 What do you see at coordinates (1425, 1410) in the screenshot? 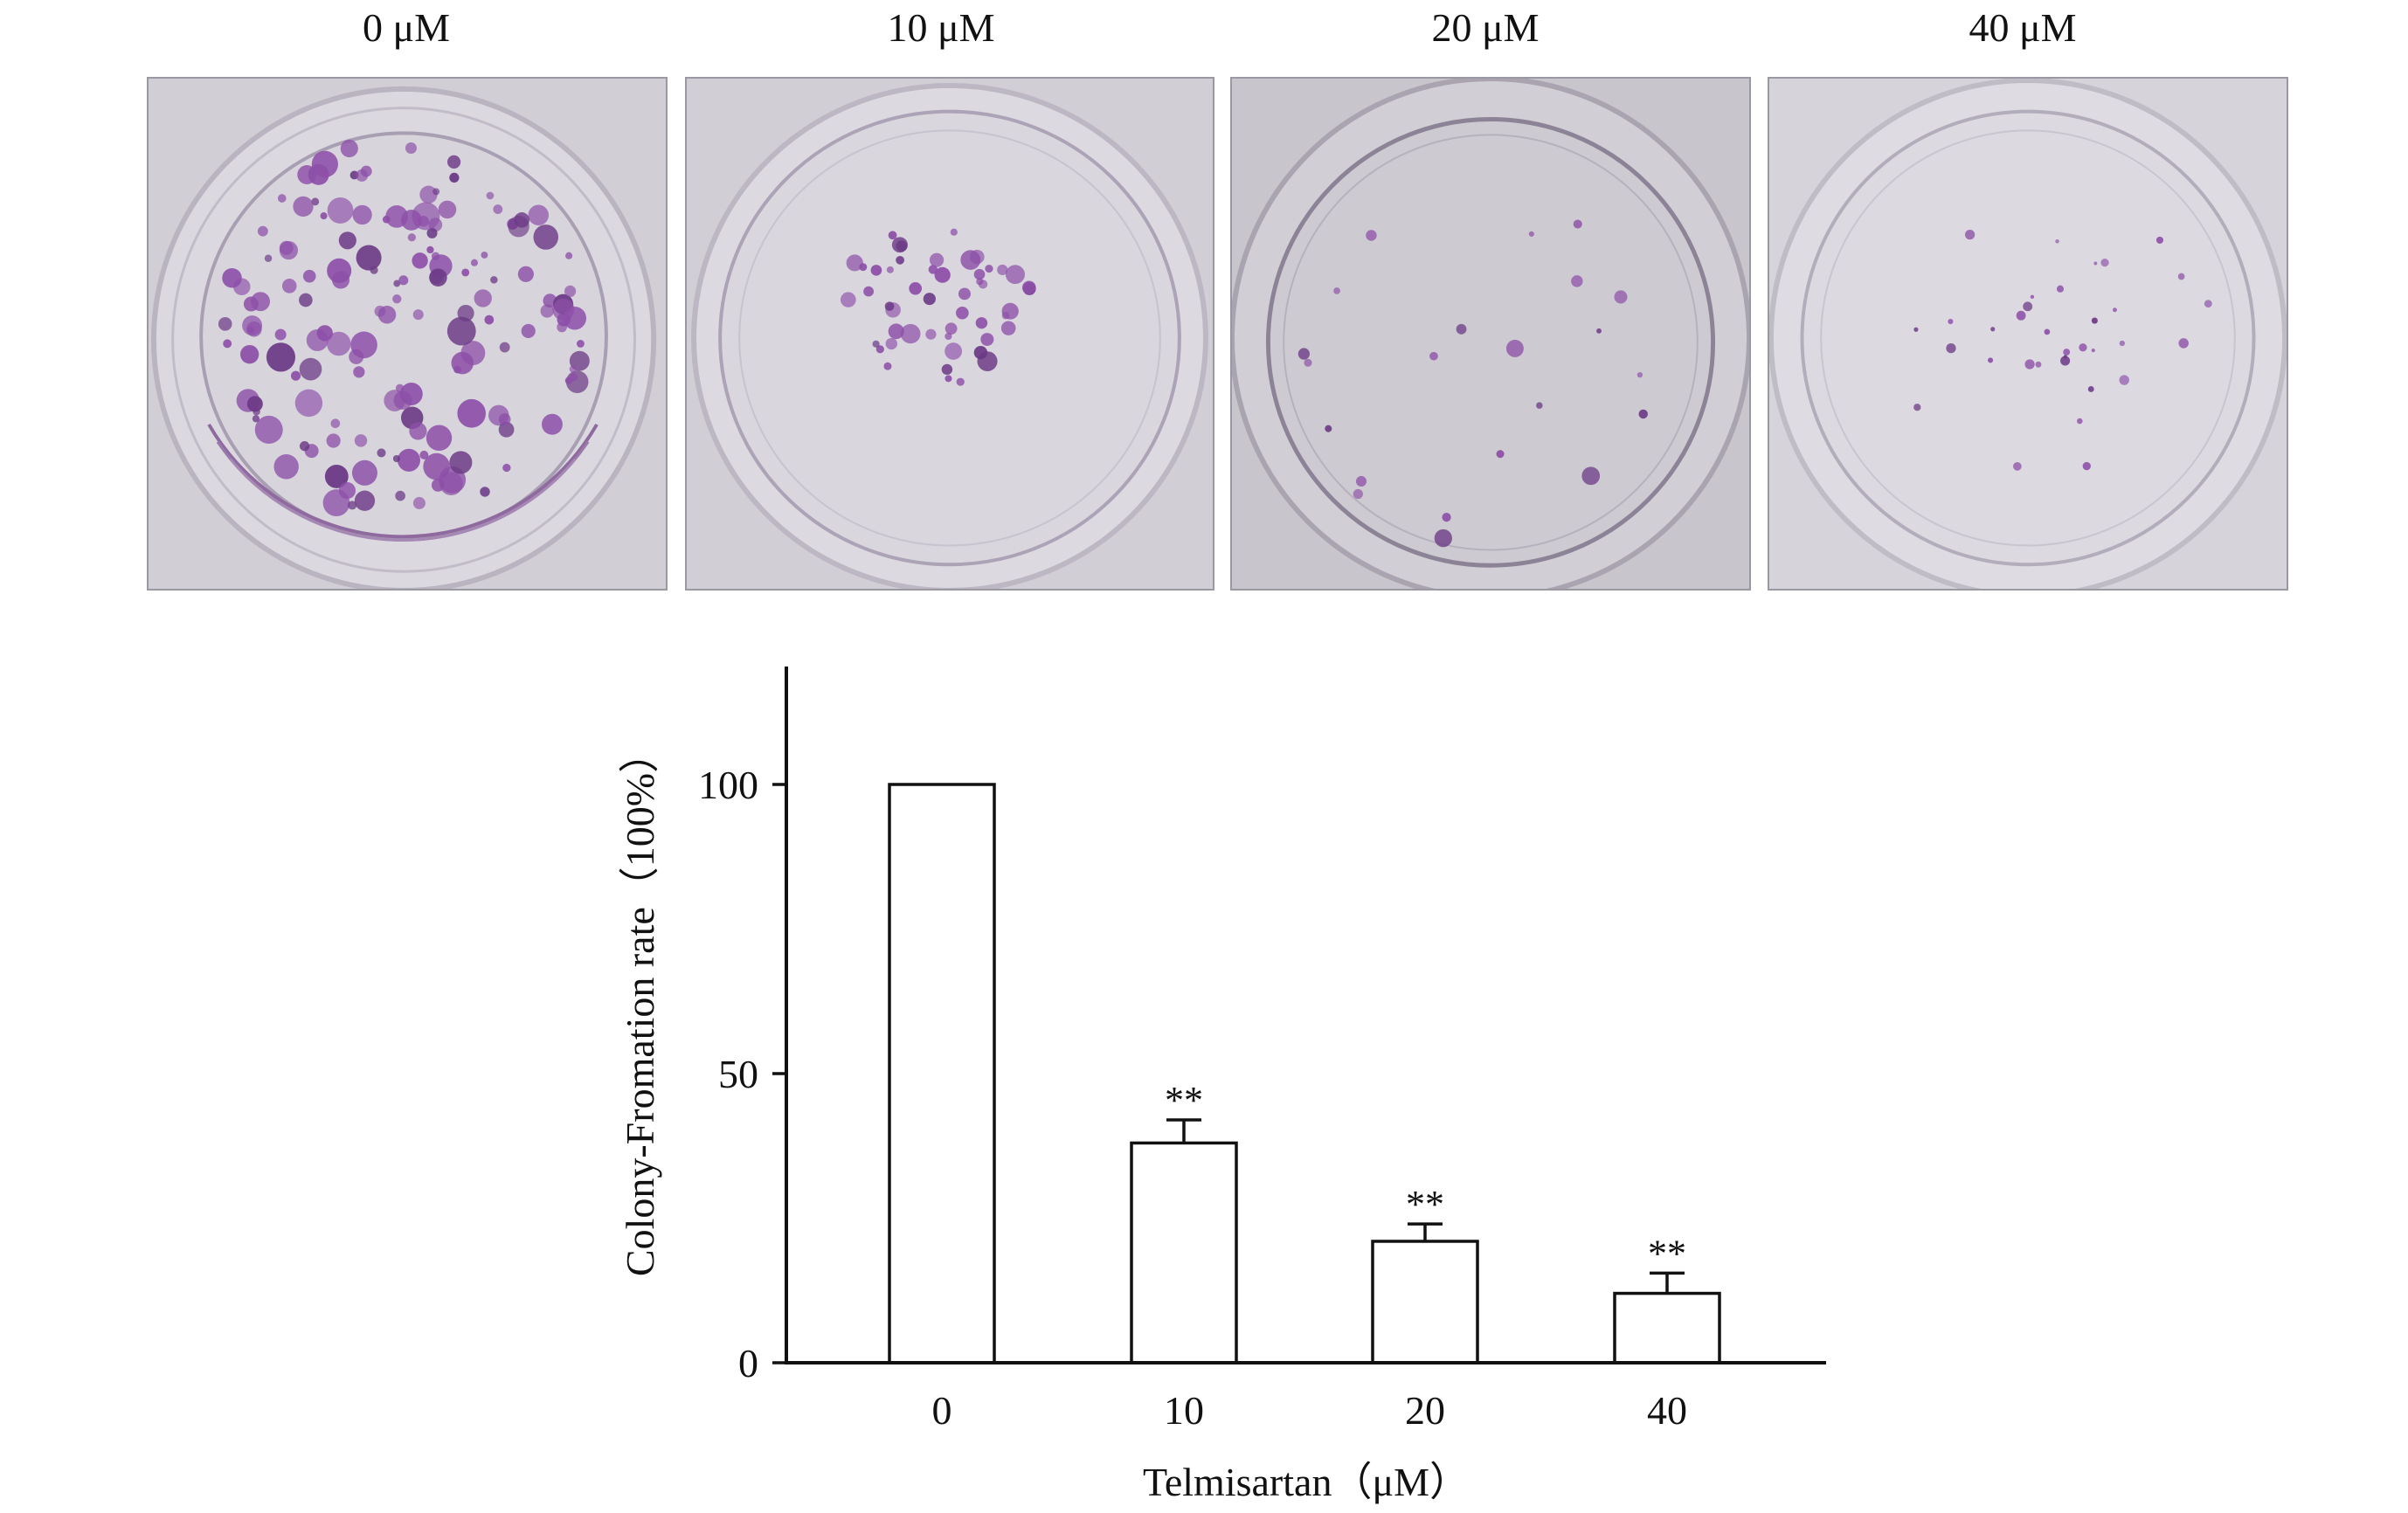
I see `x-tick-label-20: 20` at bounding box center [1425, 1410].